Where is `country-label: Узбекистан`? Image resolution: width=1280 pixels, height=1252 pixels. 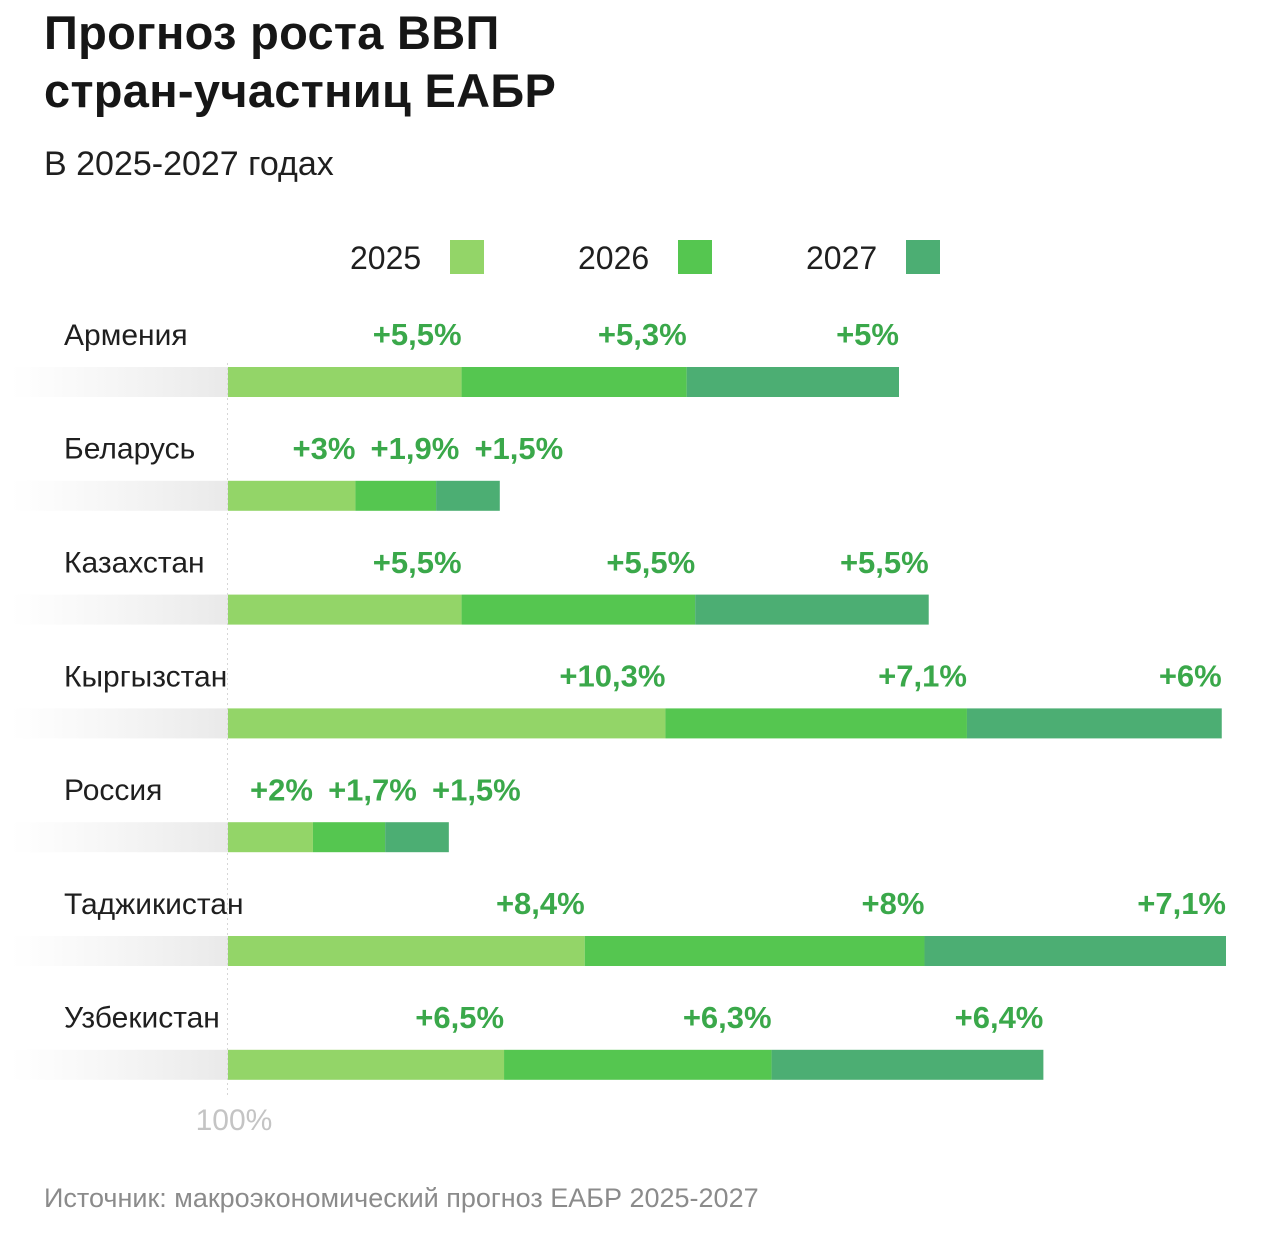
country-label: Узбекистан is located at coordinates (142, 1018).